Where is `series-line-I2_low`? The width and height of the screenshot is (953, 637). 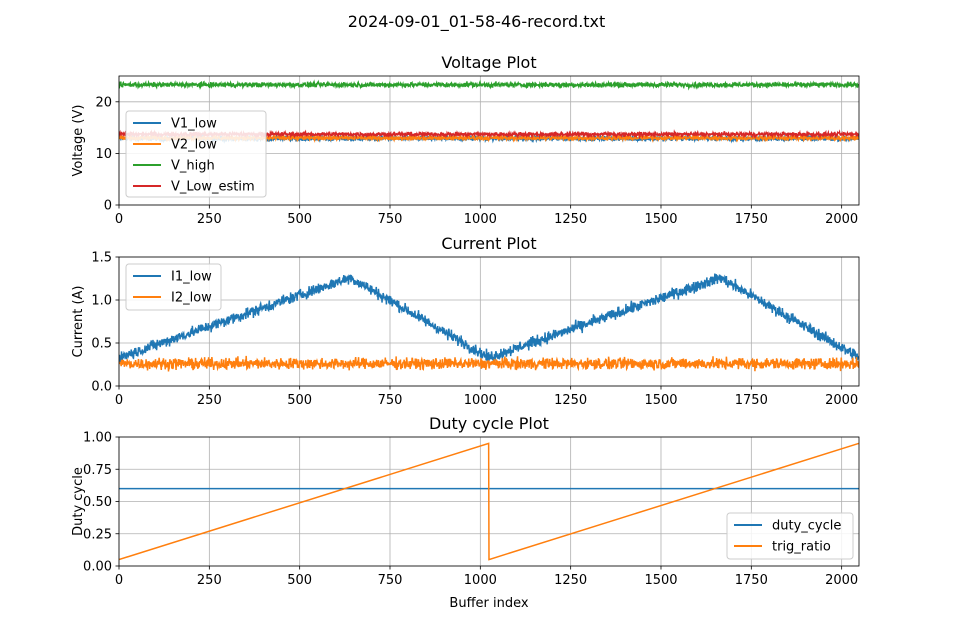
series-line-I2_low is located at coordinates (489, 363).